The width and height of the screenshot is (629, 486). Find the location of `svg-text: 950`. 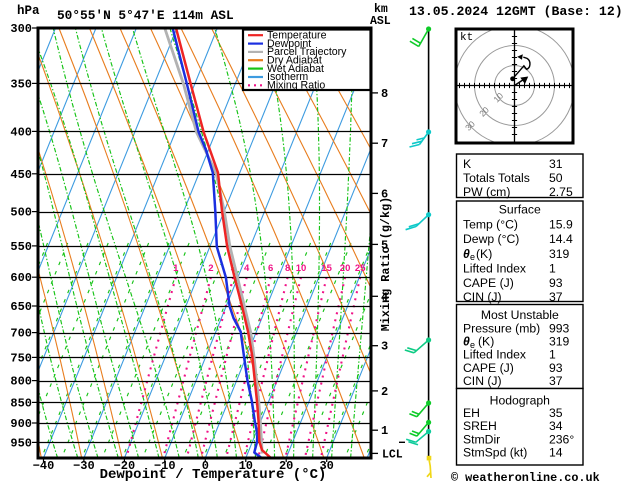

svg-text: 950 is located at coordinates (21, 443).